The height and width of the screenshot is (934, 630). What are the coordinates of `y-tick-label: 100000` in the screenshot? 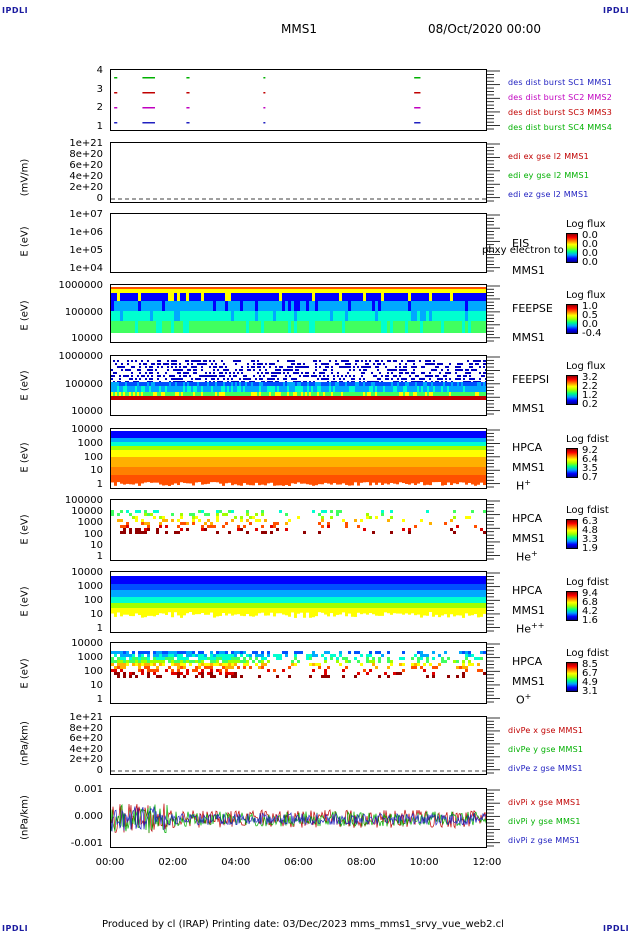 It's located at (83, 312).